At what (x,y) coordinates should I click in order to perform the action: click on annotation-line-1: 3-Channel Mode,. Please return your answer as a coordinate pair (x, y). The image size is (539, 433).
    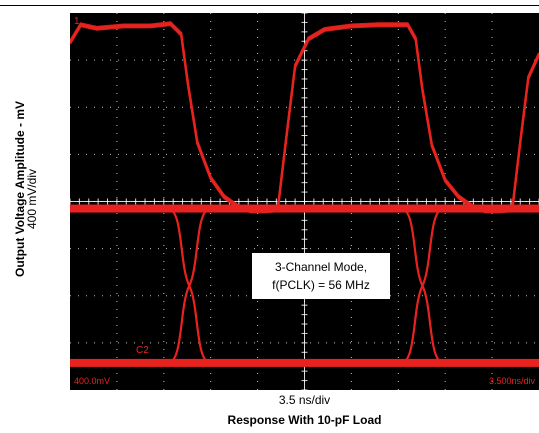
    Looking at the image, I should click on (321, 267).